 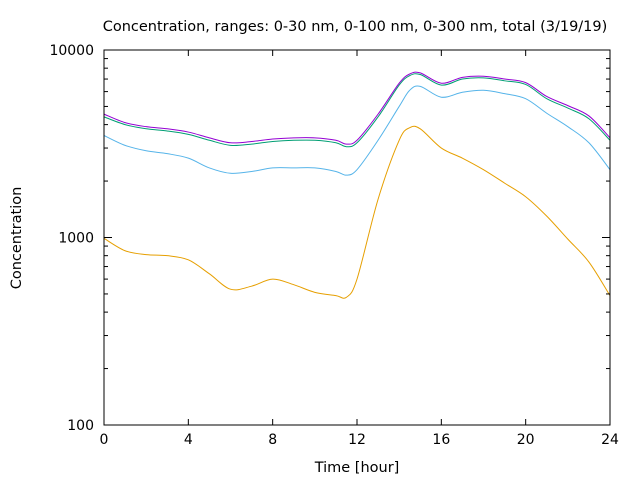 What do you see at coordinates (76, 239) in the screenshot?
I see `y-tick-label: 1000` at bounding box center [76, 239].